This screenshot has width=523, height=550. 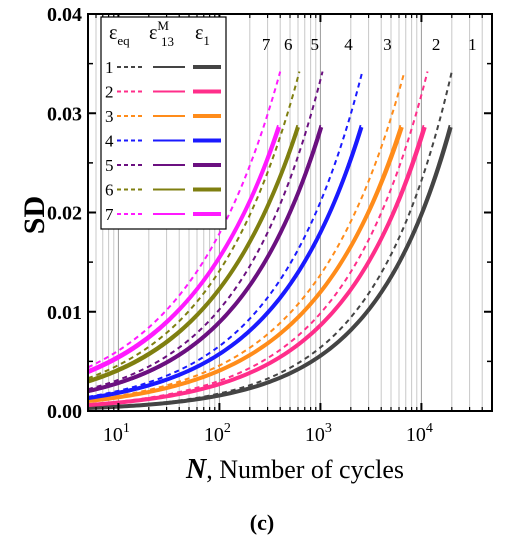 What do you see at coordinates (64, 15) in the screenshot?
I see `y-tick-label: 0.04` at bounding box center [64, 15].